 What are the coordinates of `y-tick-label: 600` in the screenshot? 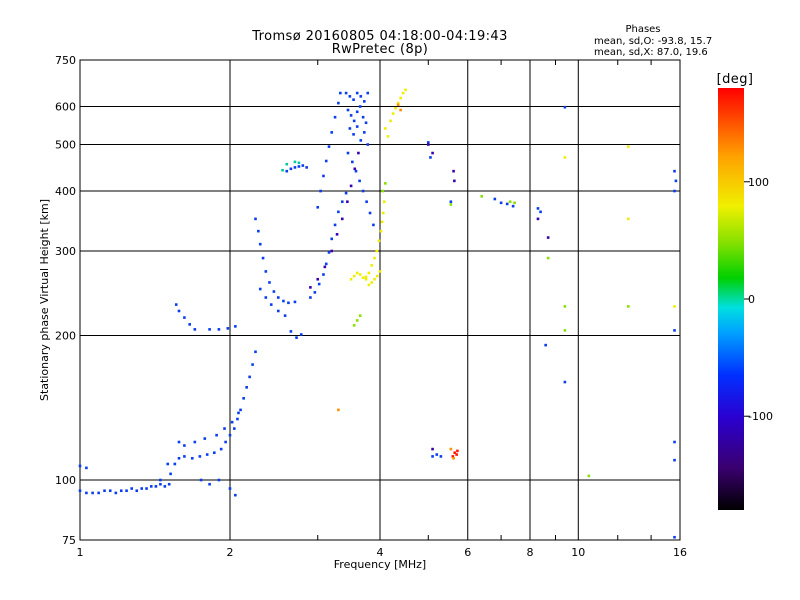 It's located at (65, 107).